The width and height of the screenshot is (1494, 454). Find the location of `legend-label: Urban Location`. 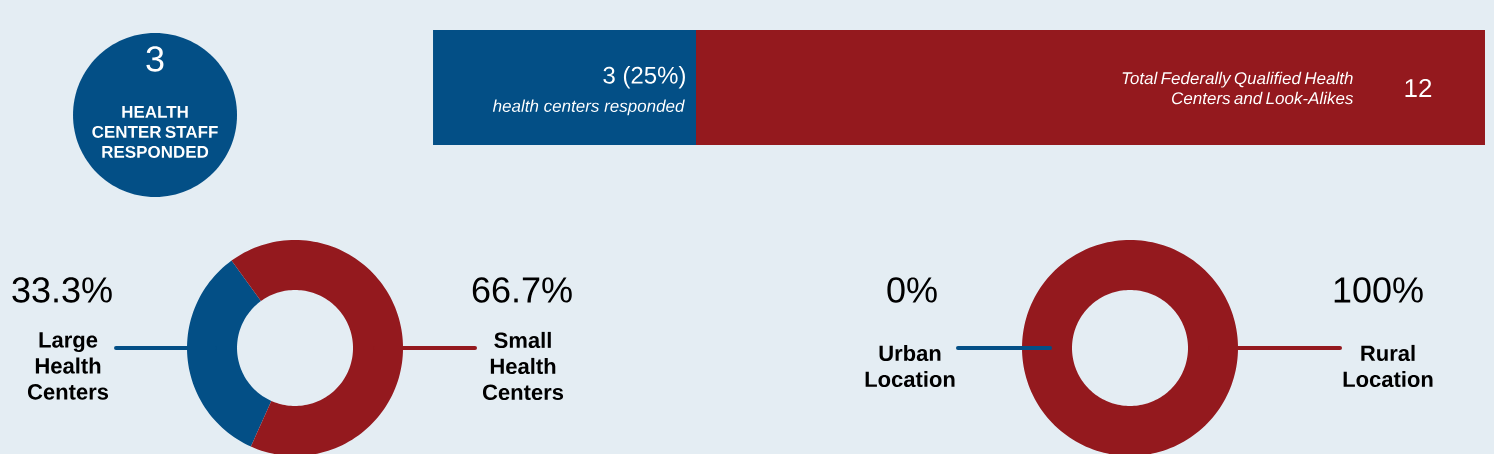

legend-label: Urban Location is located at coordinates (910, 366).